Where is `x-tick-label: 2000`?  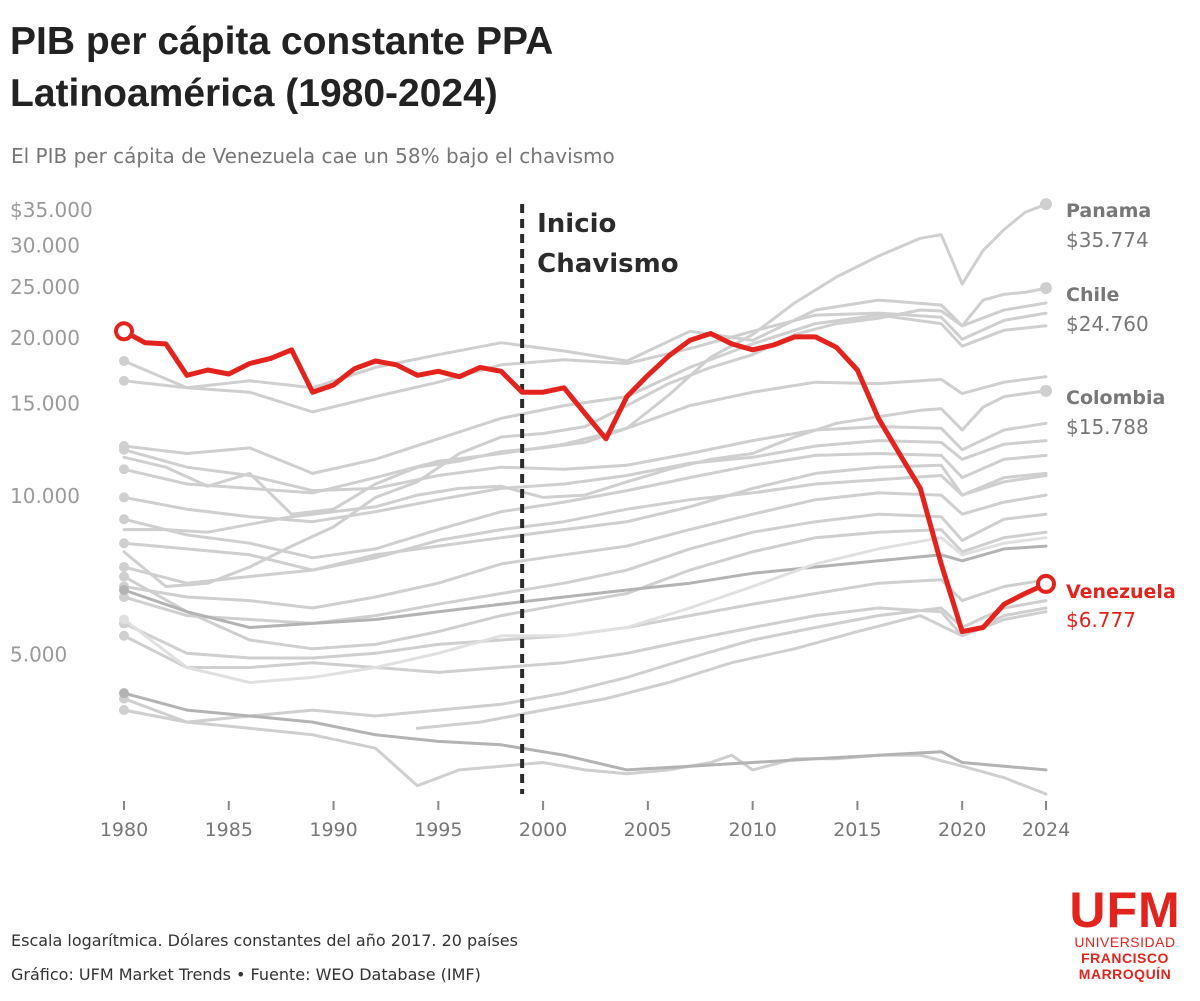
x-tick-label: 2000 is located at coordinates (543, 830).